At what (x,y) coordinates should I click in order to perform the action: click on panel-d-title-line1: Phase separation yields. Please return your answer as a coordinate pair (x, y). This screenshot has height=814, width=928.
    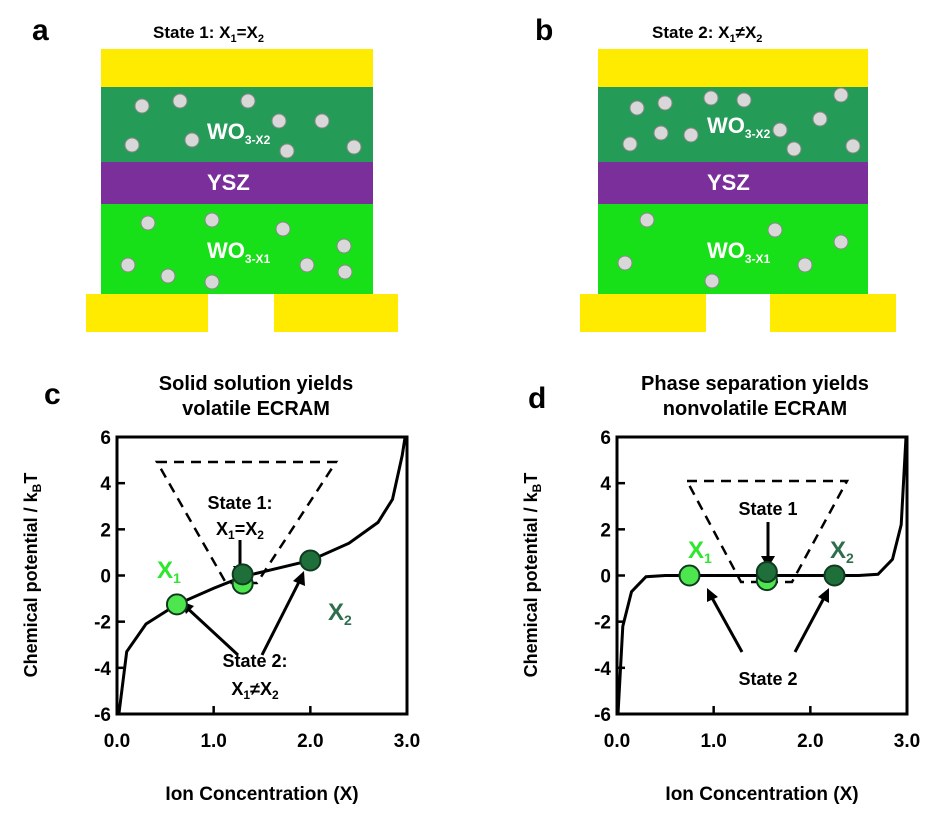
    Looking at the image, I should click on (755, 384).